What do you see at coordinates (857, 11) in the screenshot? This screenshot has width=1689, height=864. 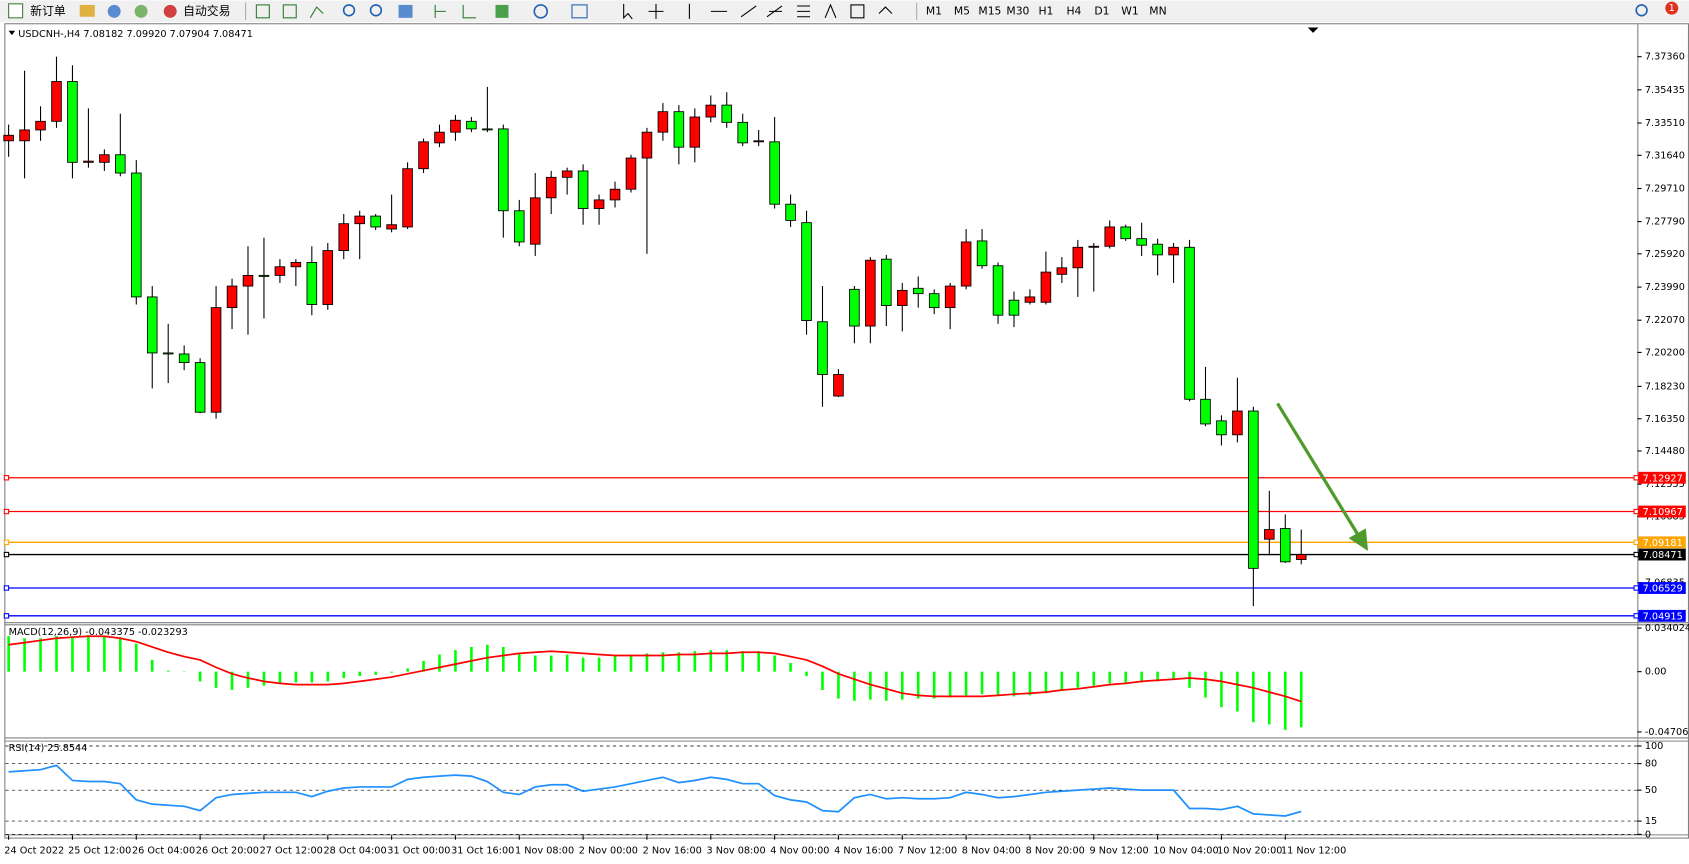 I see `label-tool` at bounding box center [857, 11].